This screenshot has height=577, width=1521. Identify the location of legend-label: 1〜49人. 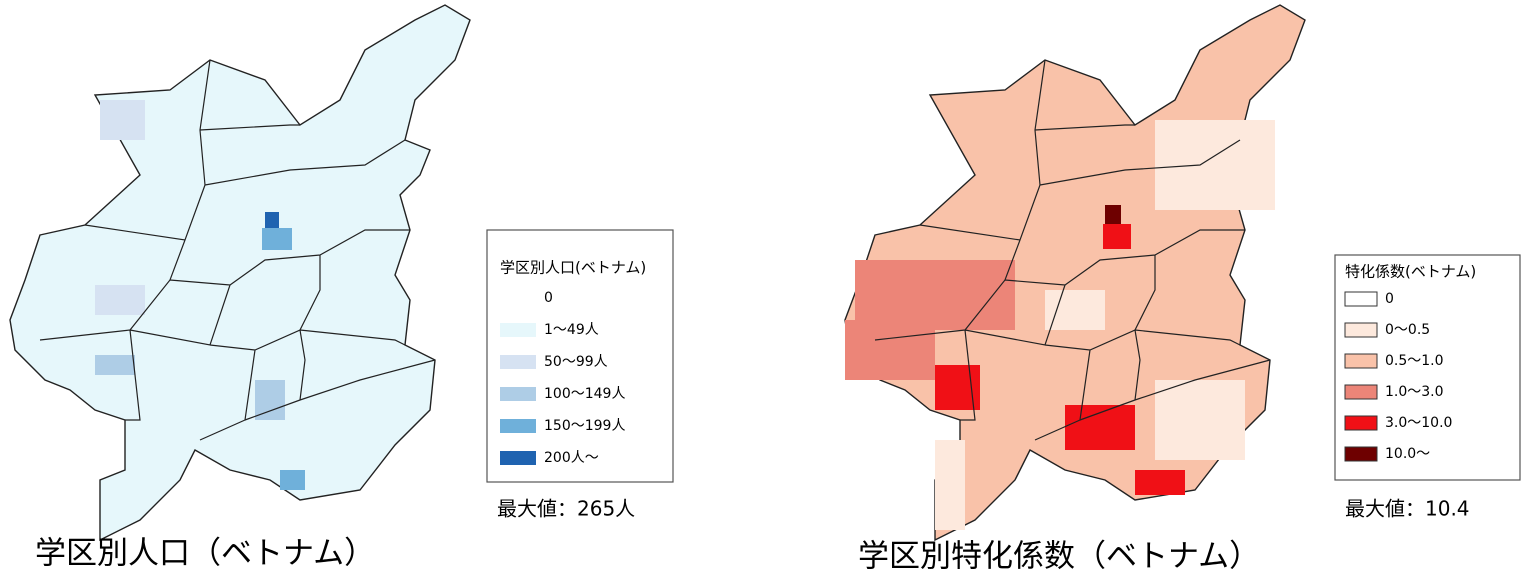
(571, 330).